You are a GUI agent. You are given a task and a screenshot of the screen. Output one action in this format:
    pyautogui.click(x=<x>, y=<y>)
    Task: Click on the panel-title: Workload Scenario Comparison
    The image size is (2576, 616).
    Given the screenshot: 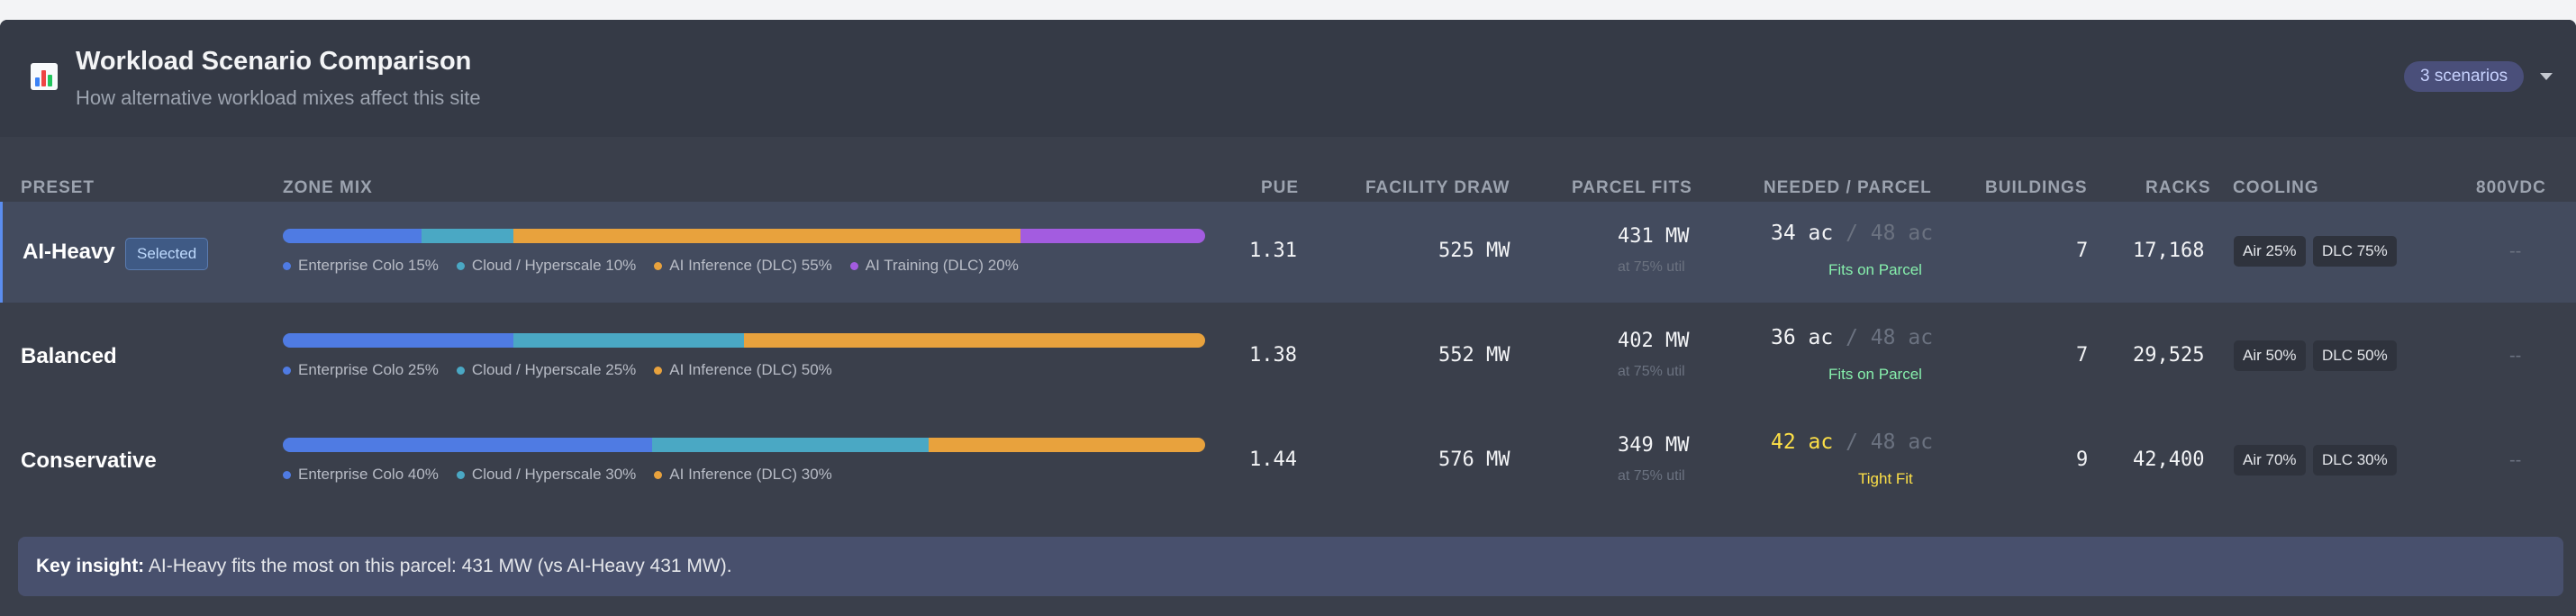 What is the action you would take?
    pyautogui.click(x=274, y=62)
    